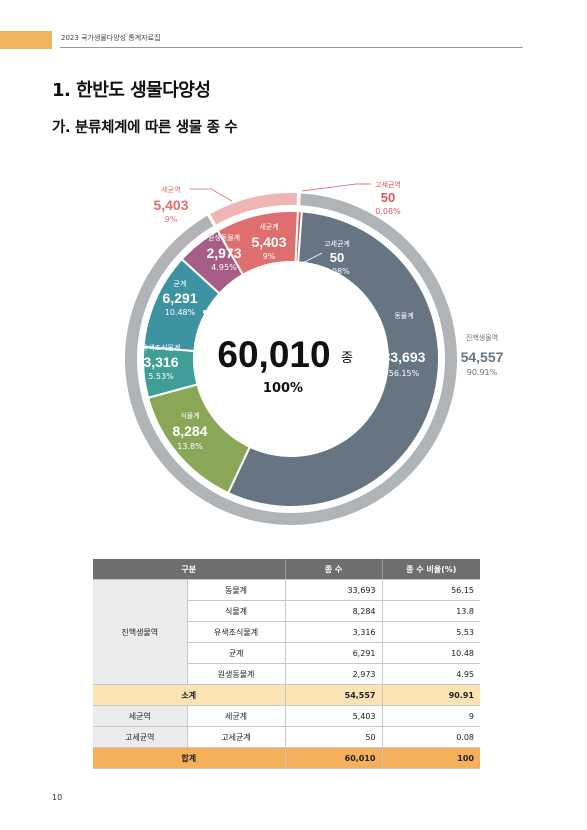 The height and width of the screenshot is (830, 587). Describe the element at coordinates (179, 298) in the screenshot. I see `label-fungi-value: 6,291` at that location.